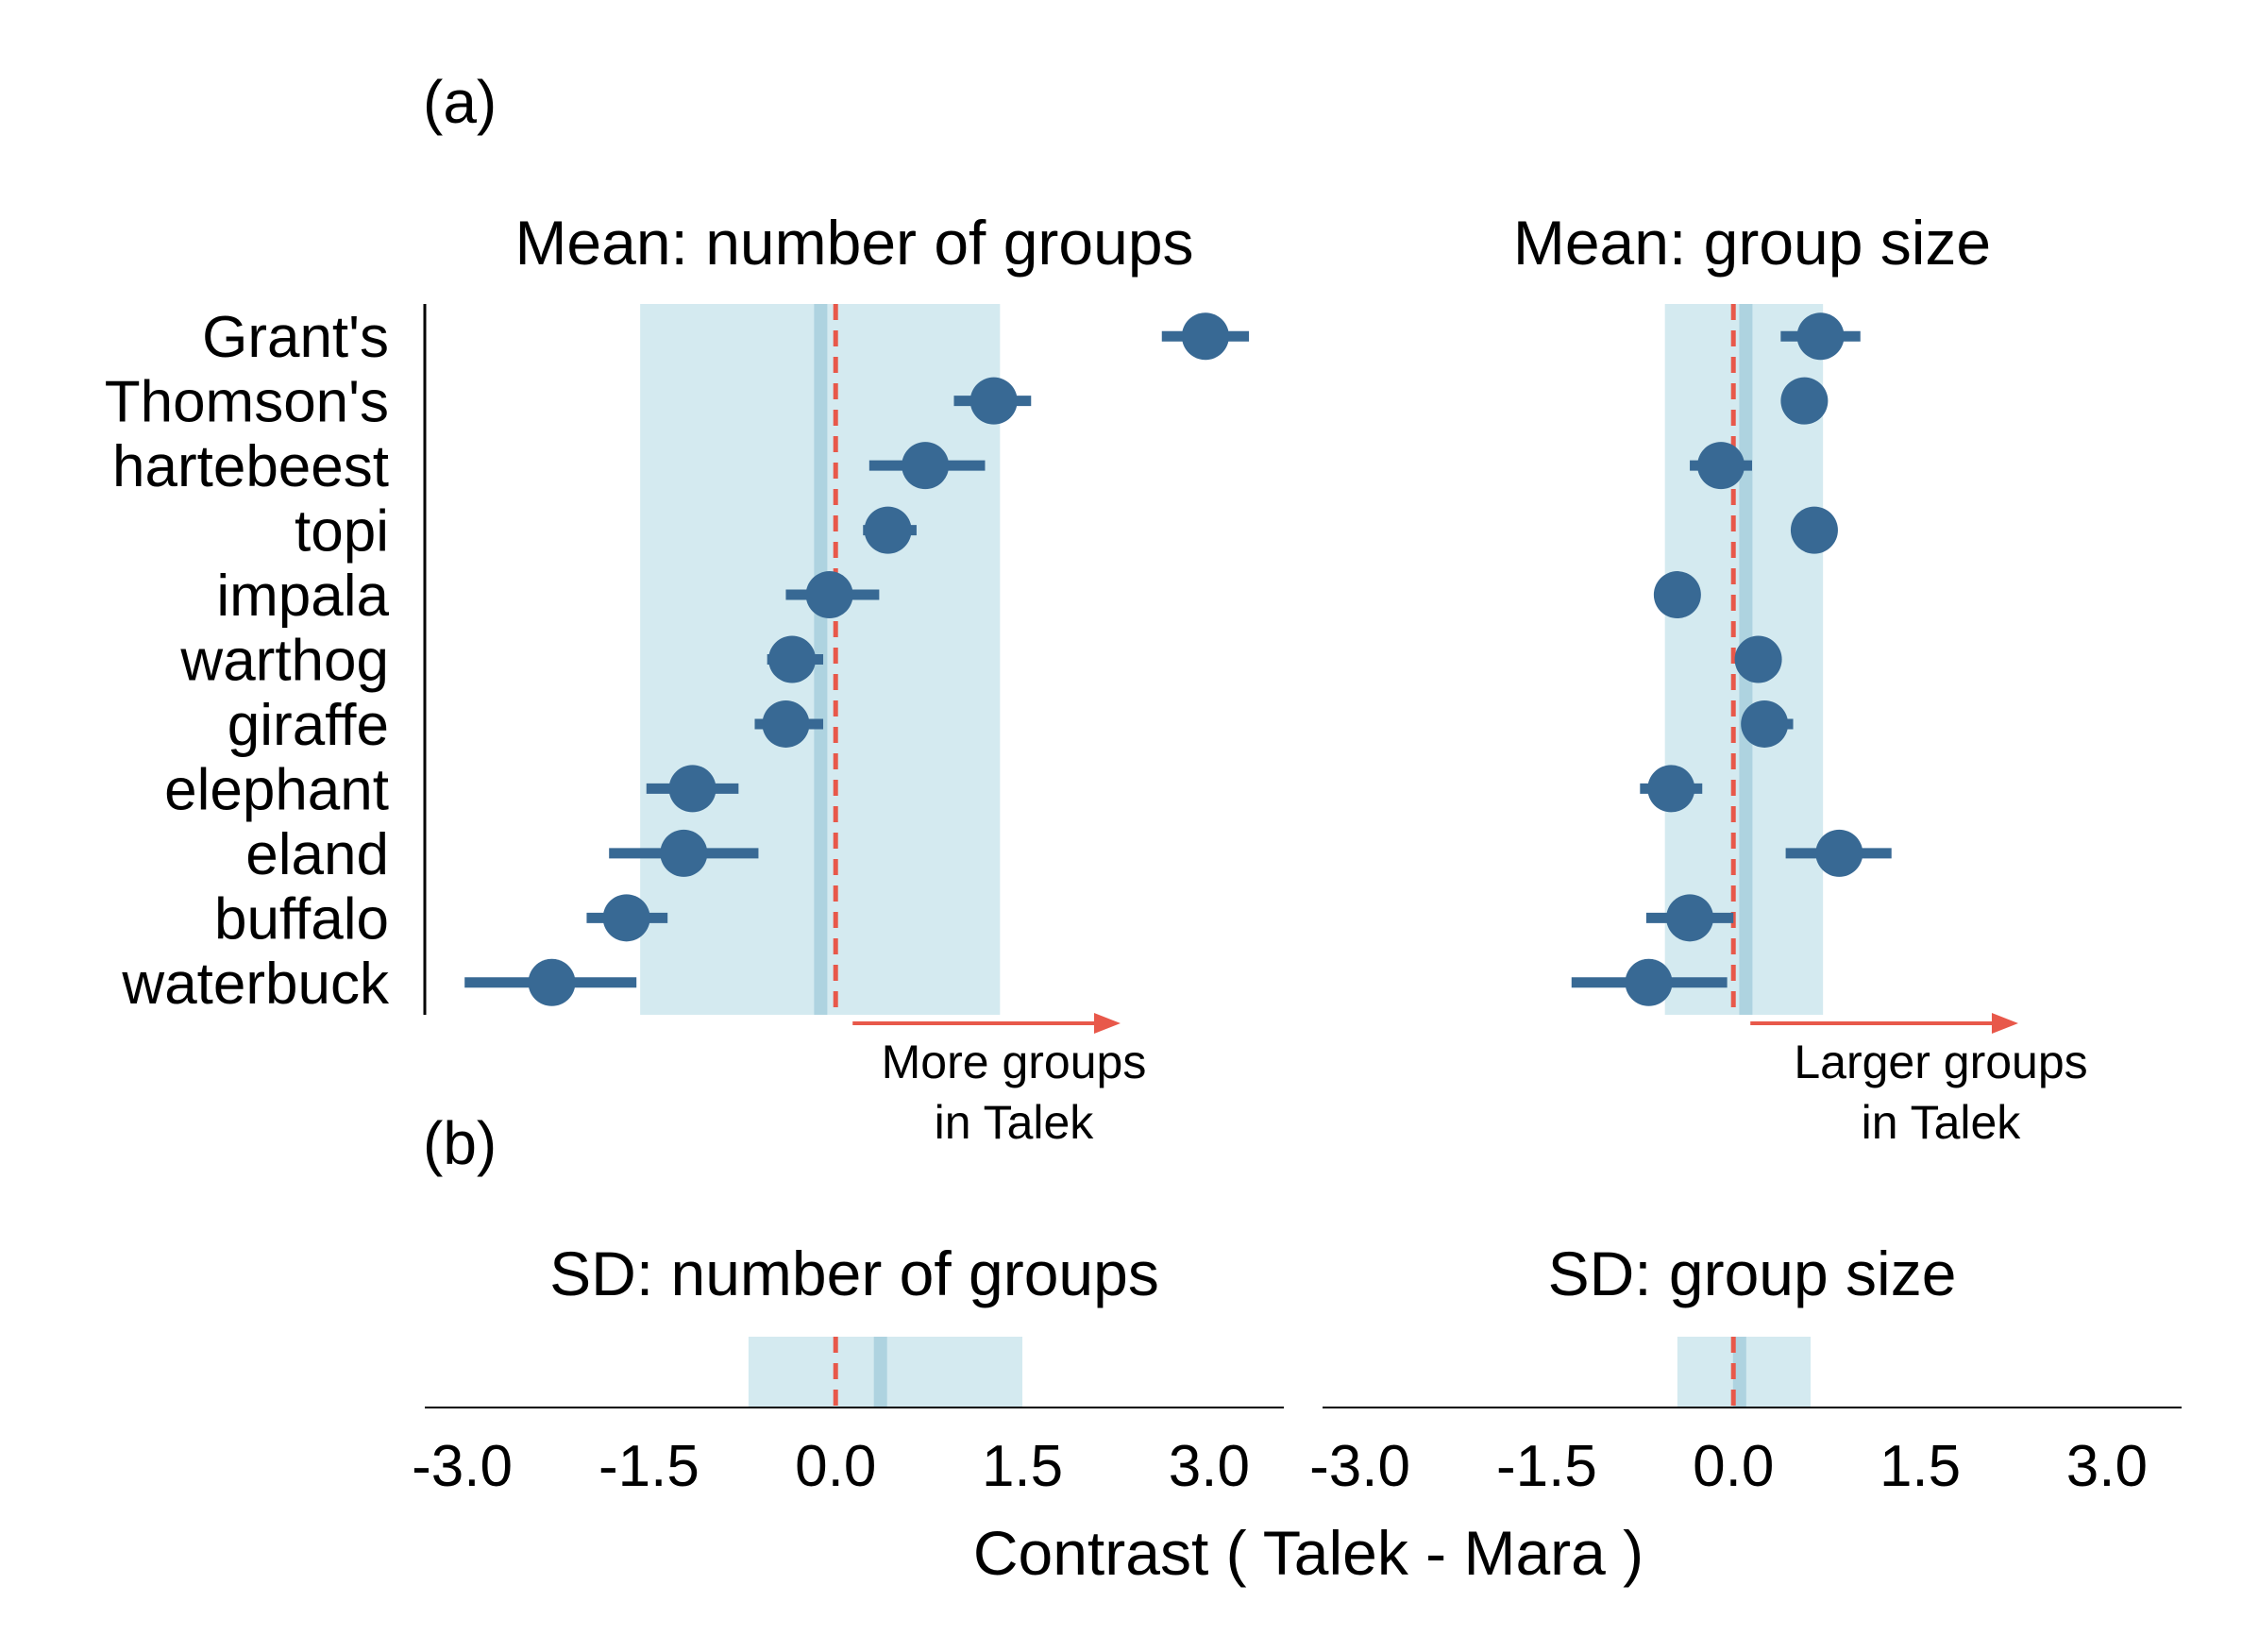 Image resolution: width=2242 pixels, height=1652 pixels. I want to click on y-tick-label: eland, so click(317, 854).